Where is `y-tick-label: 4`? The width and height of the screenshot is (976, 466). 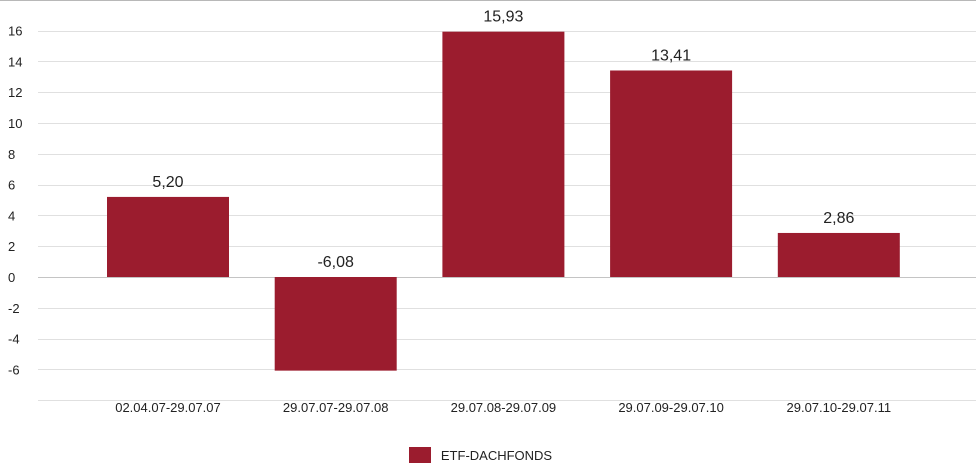
y-tick-label: 4 is located at coordinates (11, 215).